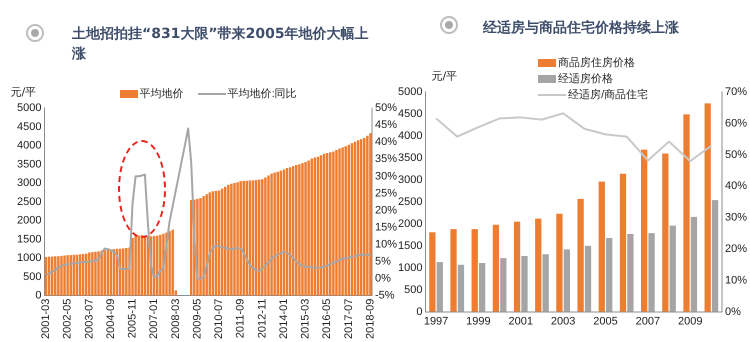  I want to click on chart-title: 经适房与商品住宅价格持续上涨, so click(581, 28).